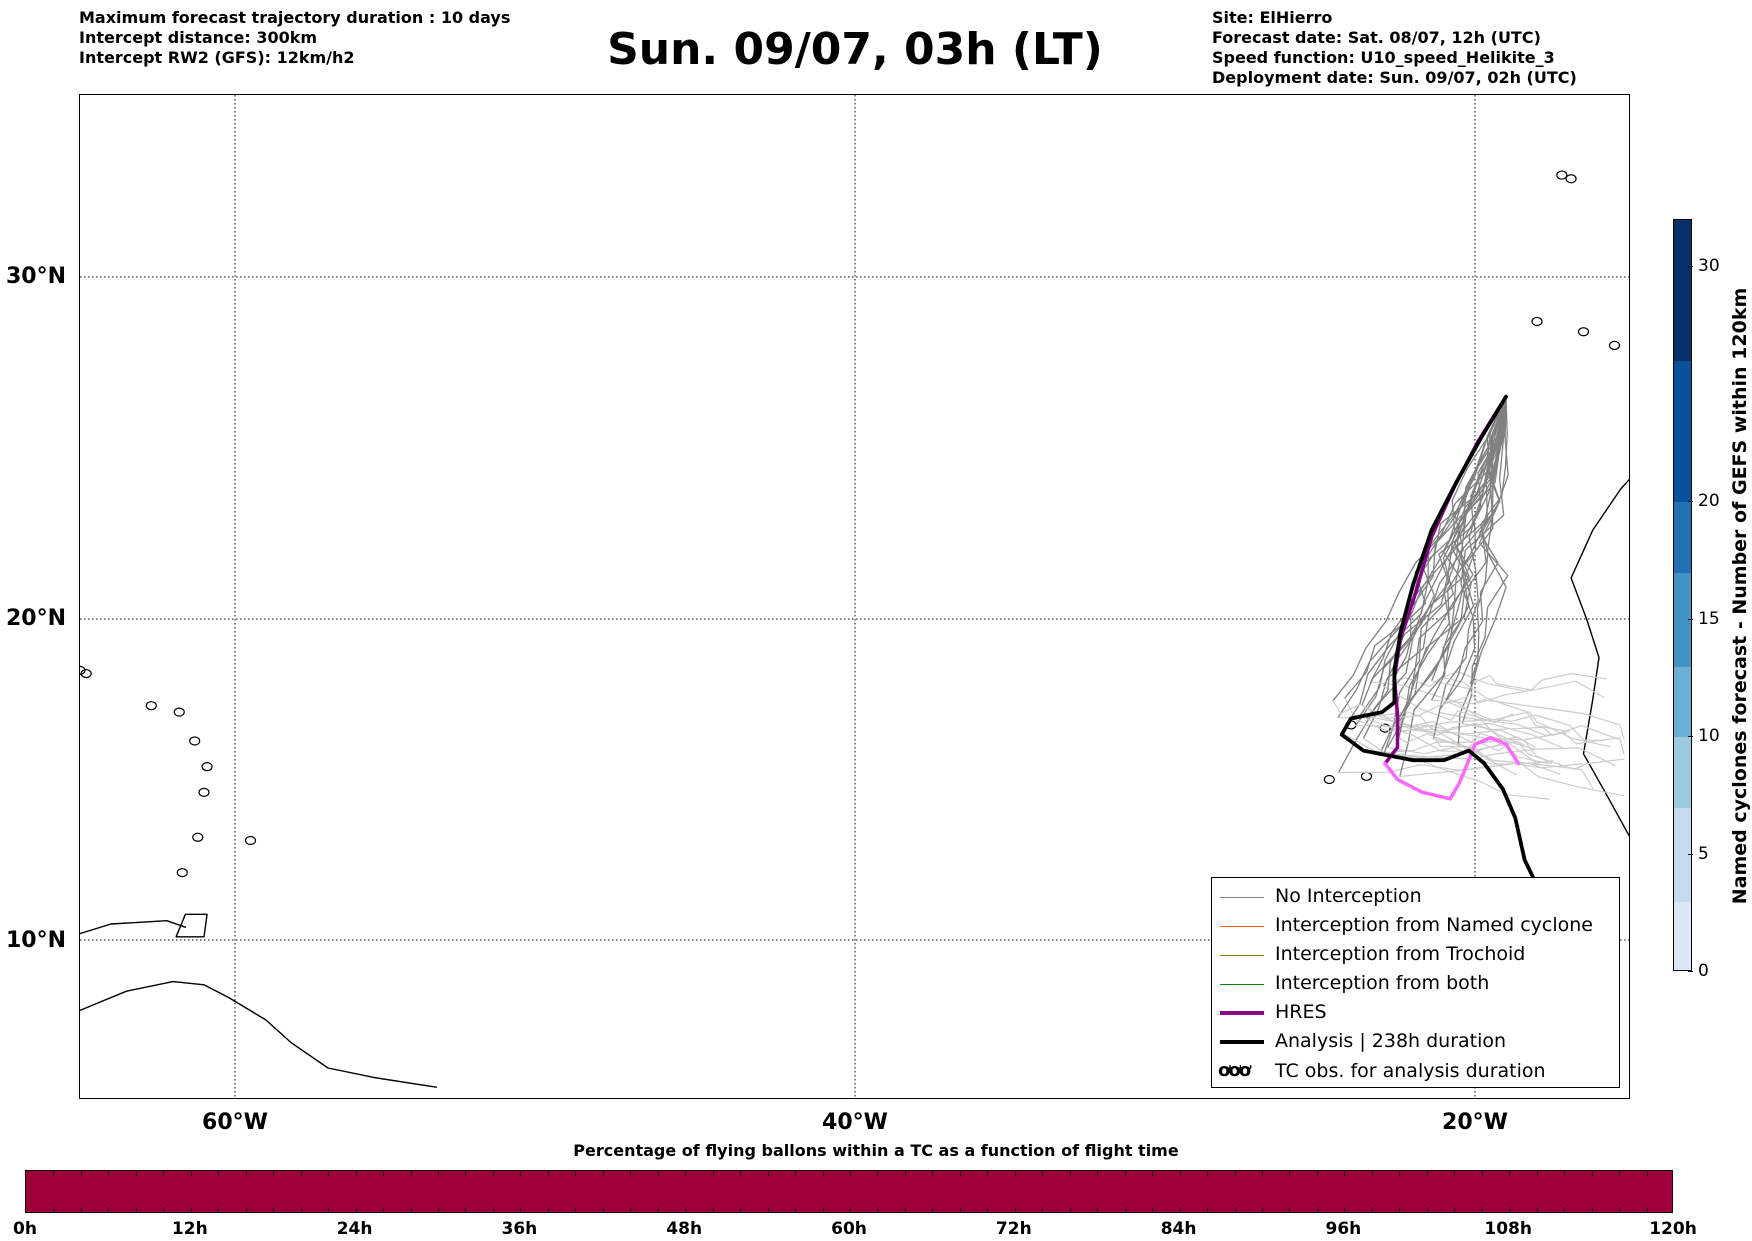  What do you see at coordinates (1382, 983) in the screenshot?
I see `legend-label: Interception from both` at bounding box center [1382, 983].